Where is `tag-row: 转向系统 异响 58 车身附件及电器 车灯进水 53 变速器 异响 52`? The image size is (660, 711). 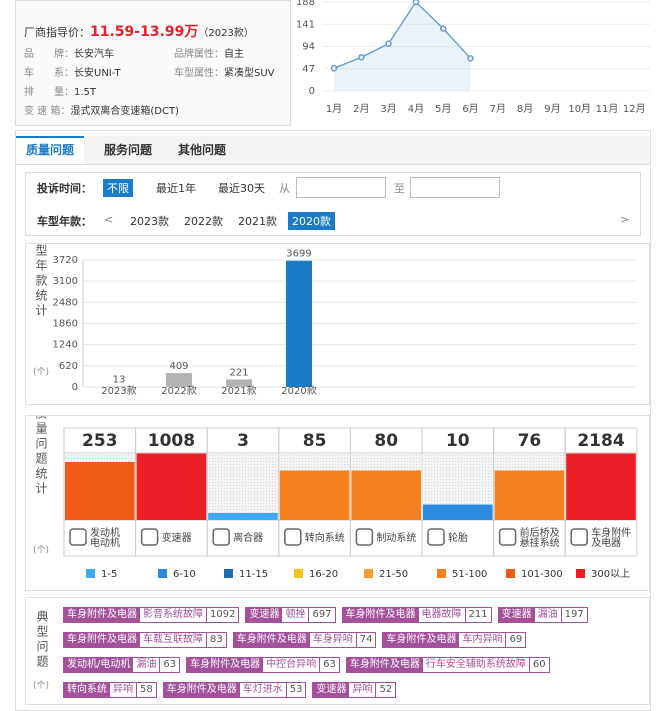
tag-row: 转向系统 异响 58 车身附件及电器 车灯进水 53 变速器 异响 52 is located at coordinates (232, 690).